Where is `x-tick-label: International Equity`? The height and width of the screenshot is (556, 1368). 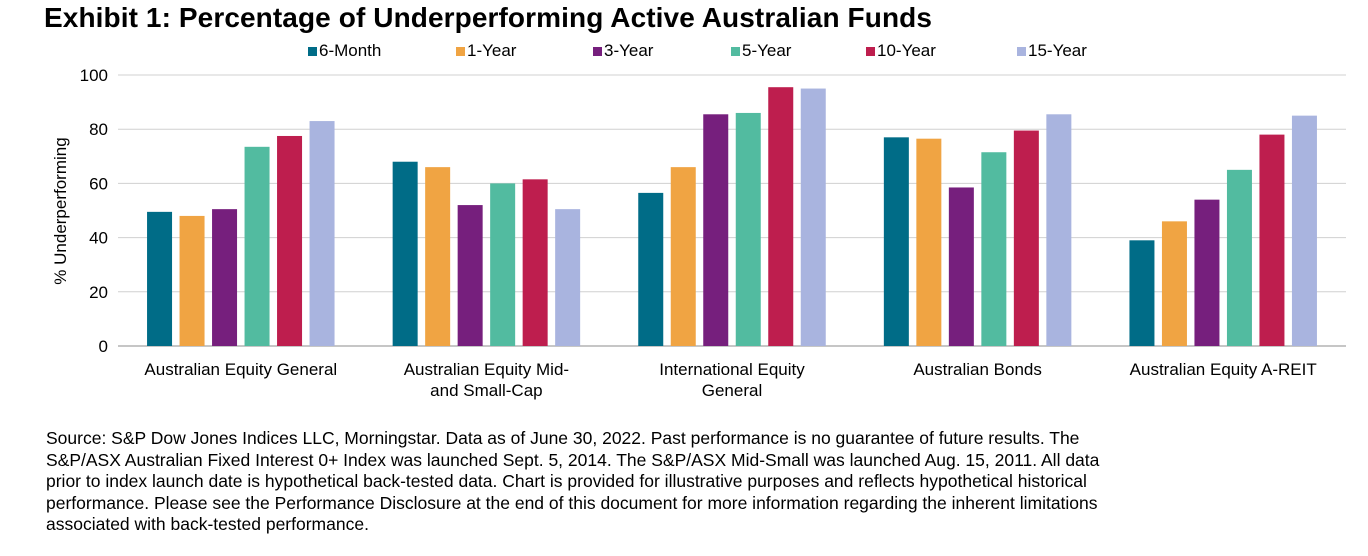 x-tick-label: International Equity is located at coordinates (732, 369).